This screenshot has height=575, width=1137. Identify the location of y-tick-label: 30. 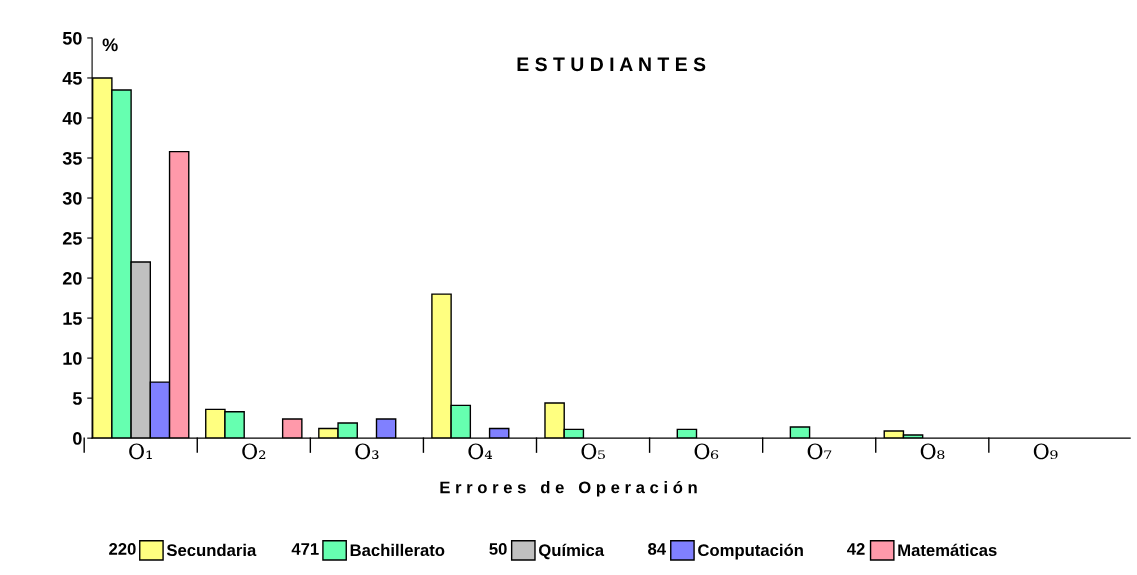
(72, 198).